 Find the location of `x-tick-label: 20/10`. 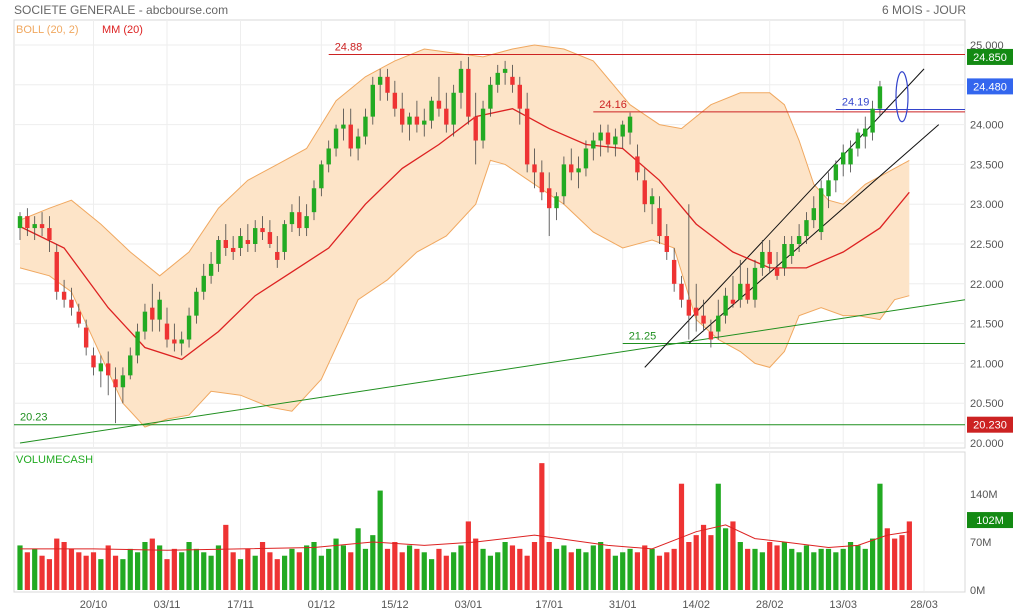

x-tick-label: 20/10 is located at coordinates (94, 605).